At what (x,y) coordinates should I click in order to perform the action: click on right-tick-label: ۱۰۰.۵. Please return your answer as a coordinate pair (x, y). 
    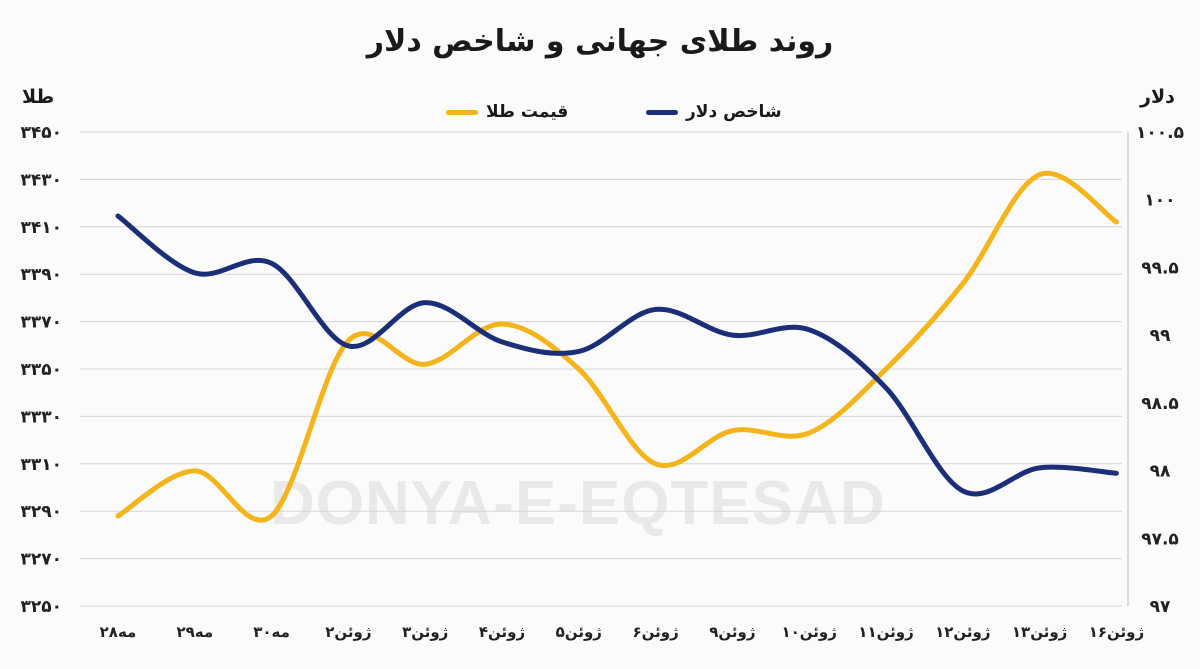
    Looking at the image, I should click on (1160, 133).